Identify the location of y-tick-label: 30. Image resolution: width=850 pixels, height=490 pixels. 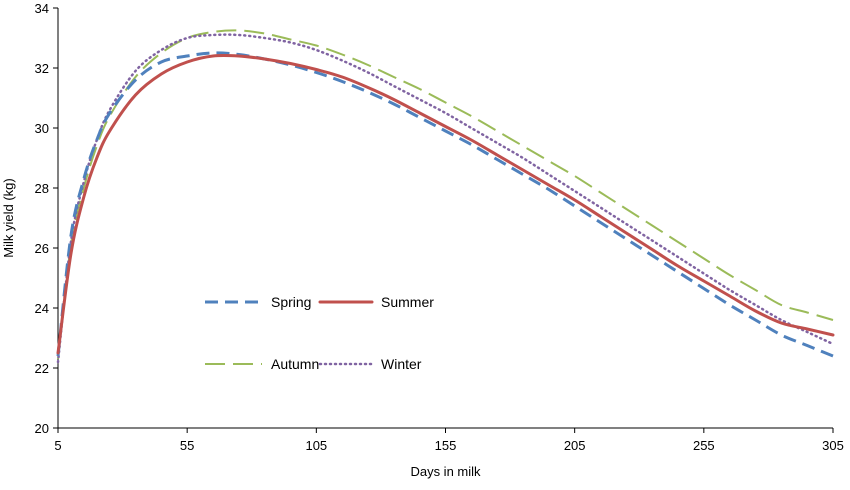
(42, 128).